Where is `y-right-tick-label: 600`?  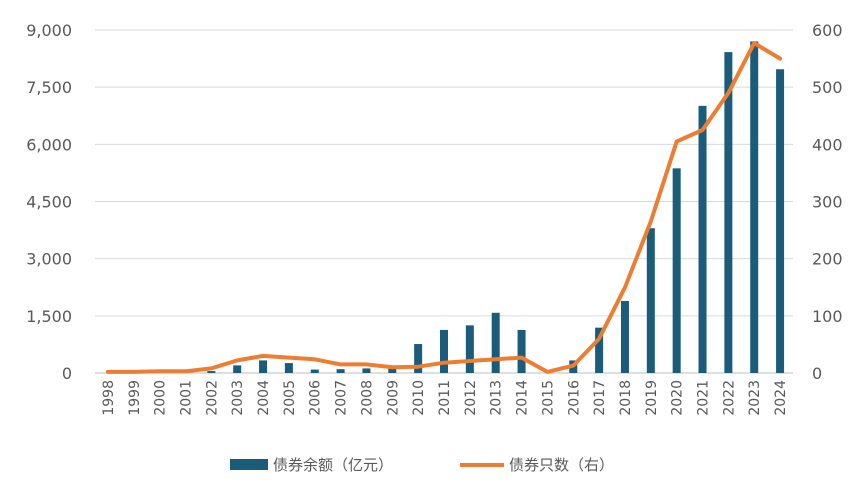
y-right-tick-label: 600 is located at coordinates (827, 30).